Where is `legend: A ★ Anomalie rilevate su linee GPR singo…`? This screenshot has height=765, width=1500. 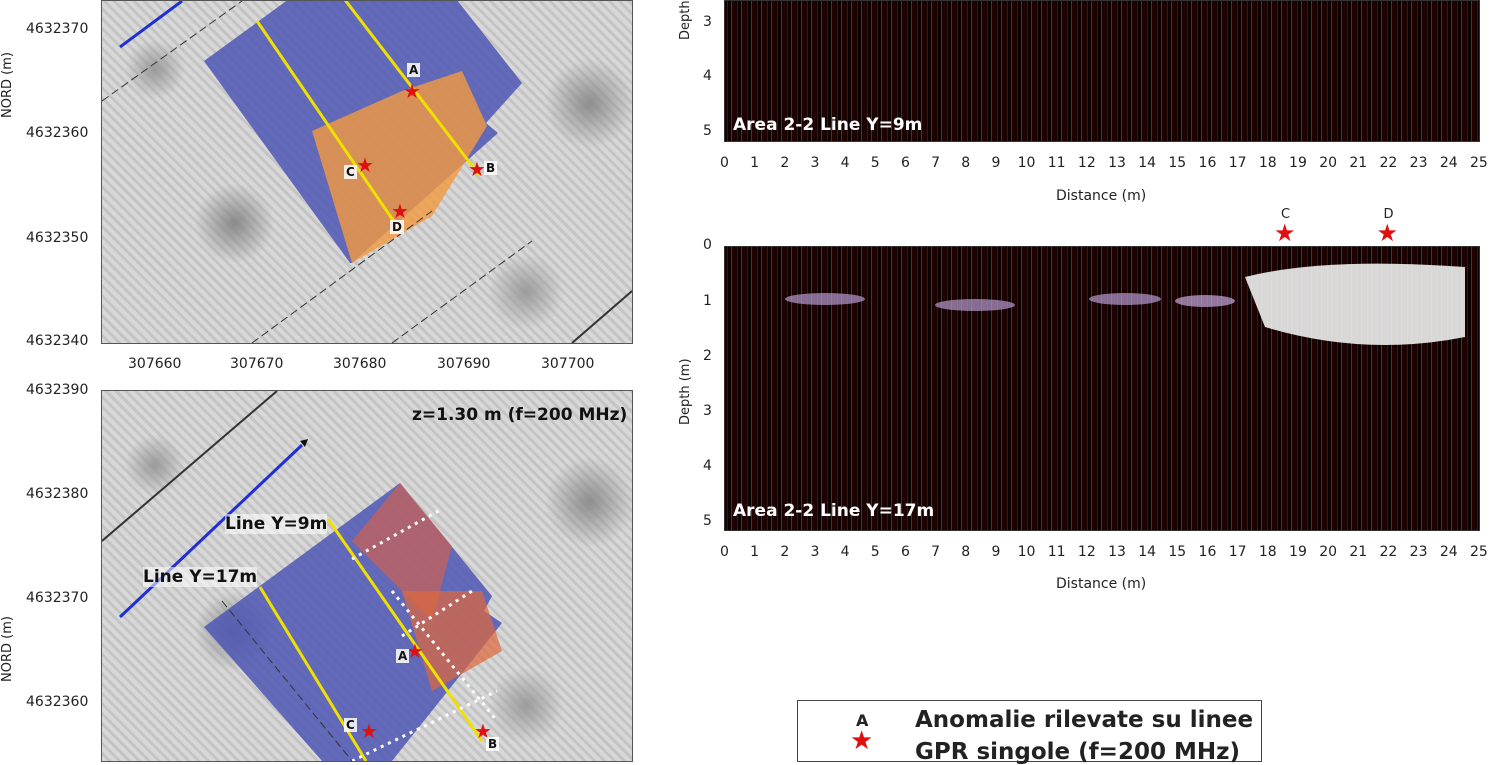 legend: A ★ Anomalie rilevate su linee GPR singo… is located at coordinates (1029, 732).